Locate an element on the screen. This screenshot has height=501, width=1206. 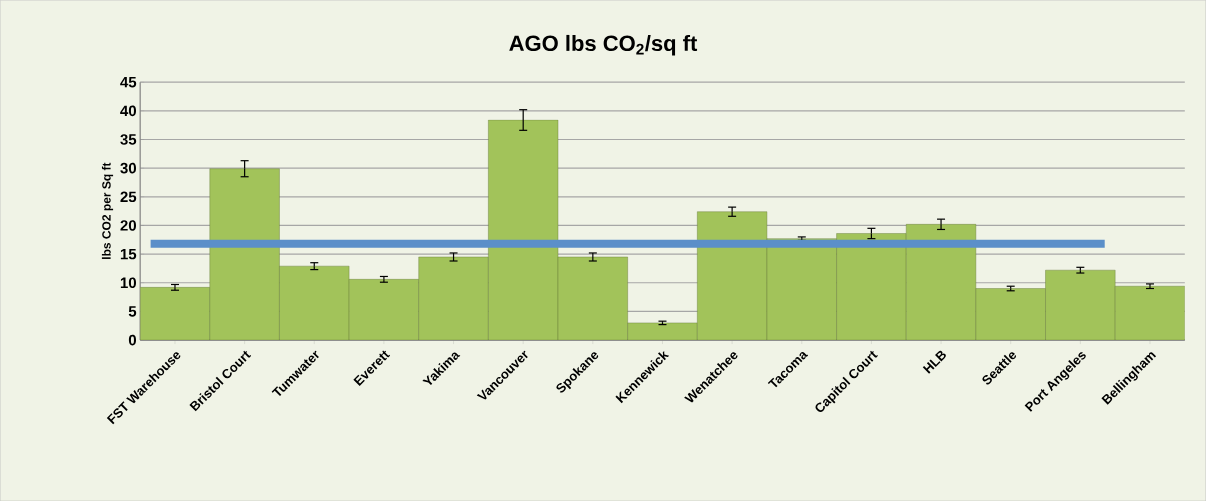
y-tick-label: 5 is located at coordinates (132, 311).